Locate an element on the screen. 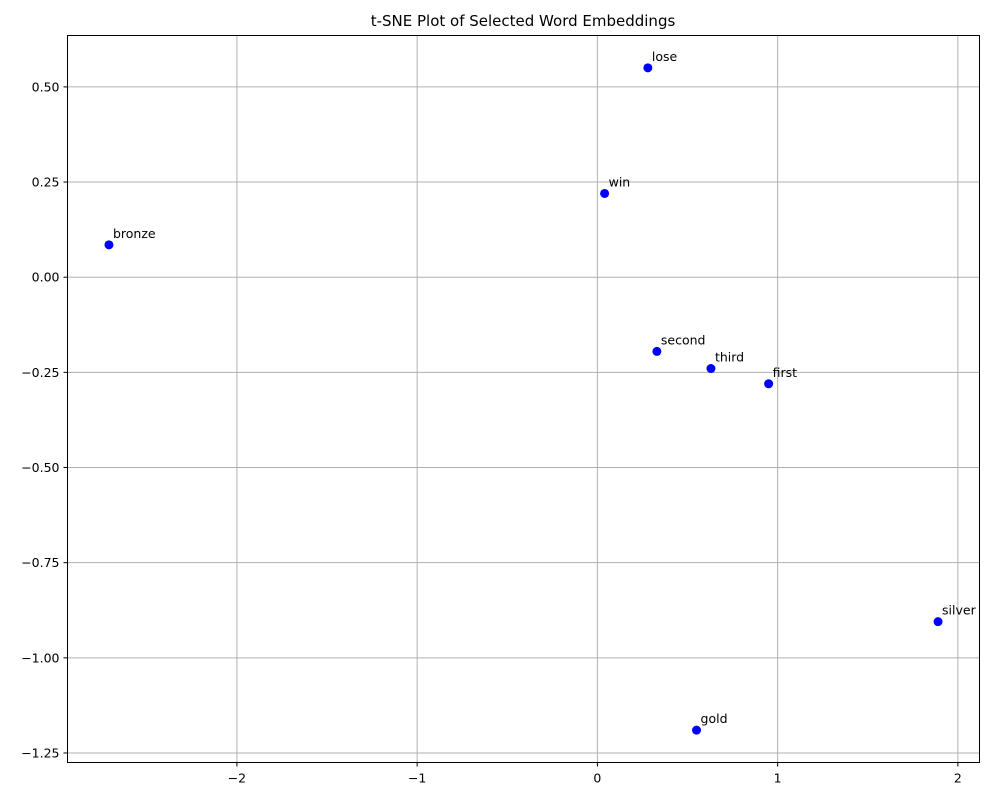 Image resolution: width=1000 pixels, height=800 pixels. point-label-bronze: bronze is located at coordinates (134, 233).